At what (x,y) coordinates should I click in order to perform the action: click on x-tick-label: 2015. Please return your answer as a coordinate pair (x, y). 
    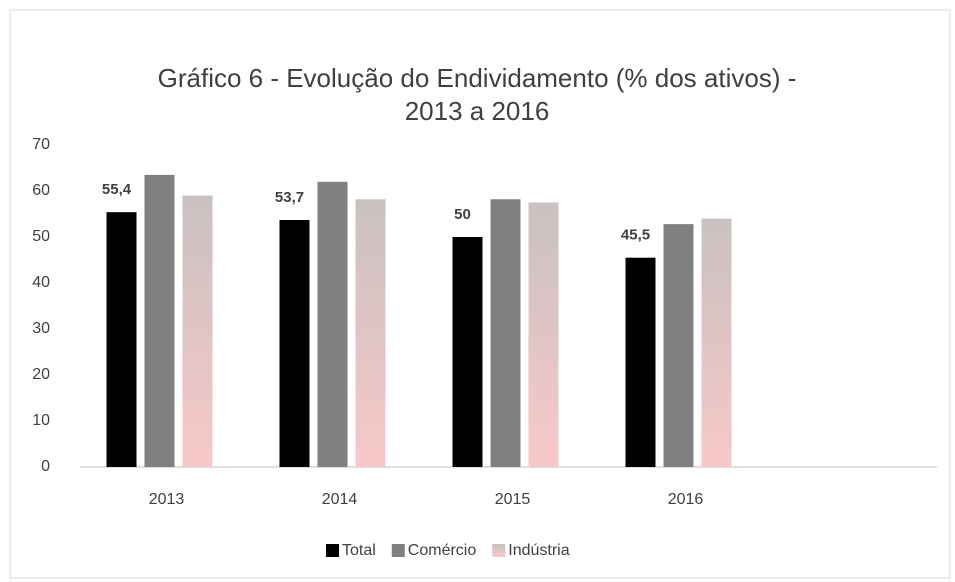
    Looking at the image, I should click on (513, 499).